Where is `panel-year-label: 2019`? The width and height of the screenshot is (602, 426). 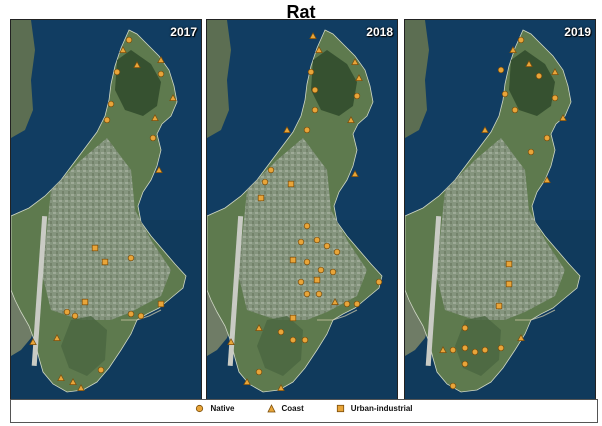
panel-year-label: 2019 is located at coordinates (577, 32).